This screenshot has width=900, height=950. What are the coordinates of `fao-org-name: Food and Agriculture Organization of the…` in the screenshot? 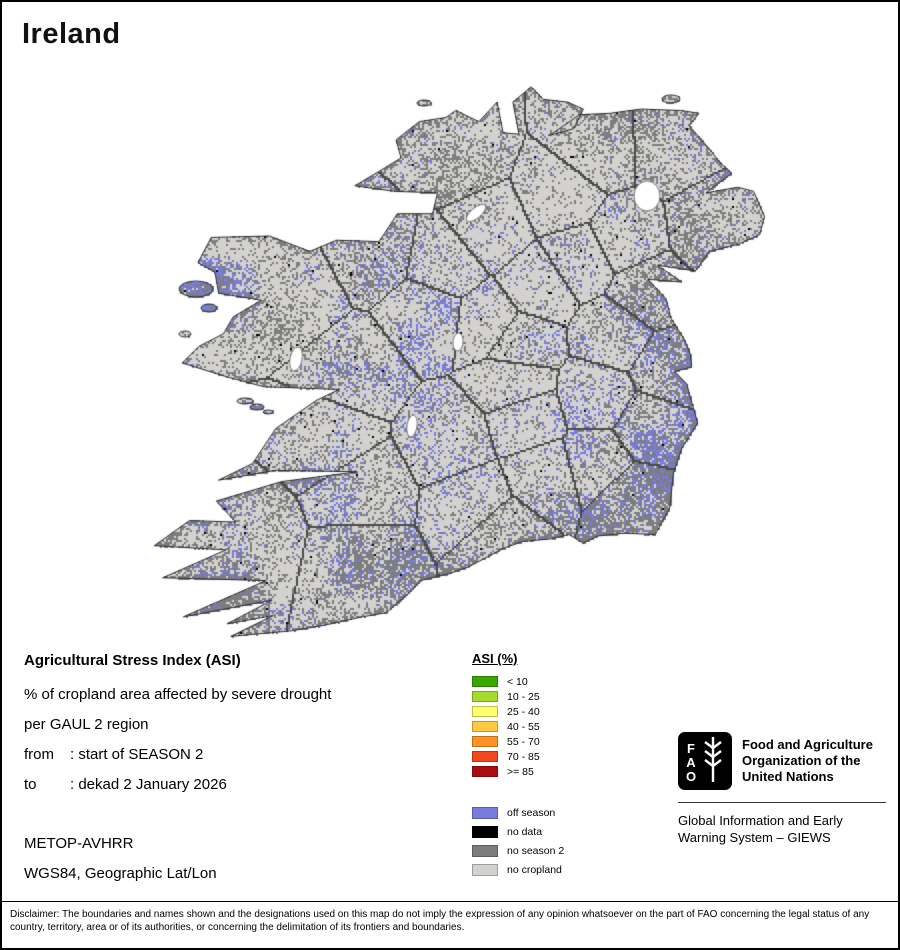 It's located at (807, 760).